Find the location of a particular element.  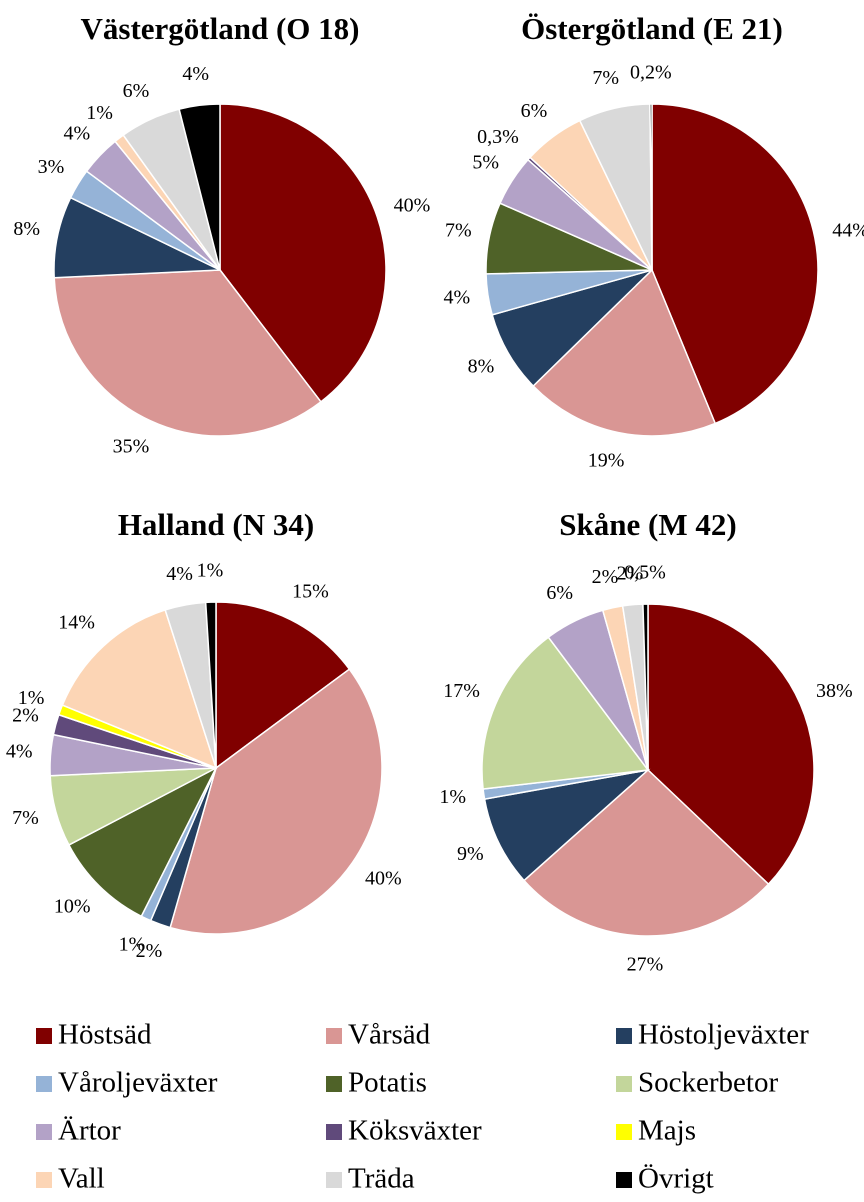

legend-label: Övrigt is located at coordinates (676, 1179).